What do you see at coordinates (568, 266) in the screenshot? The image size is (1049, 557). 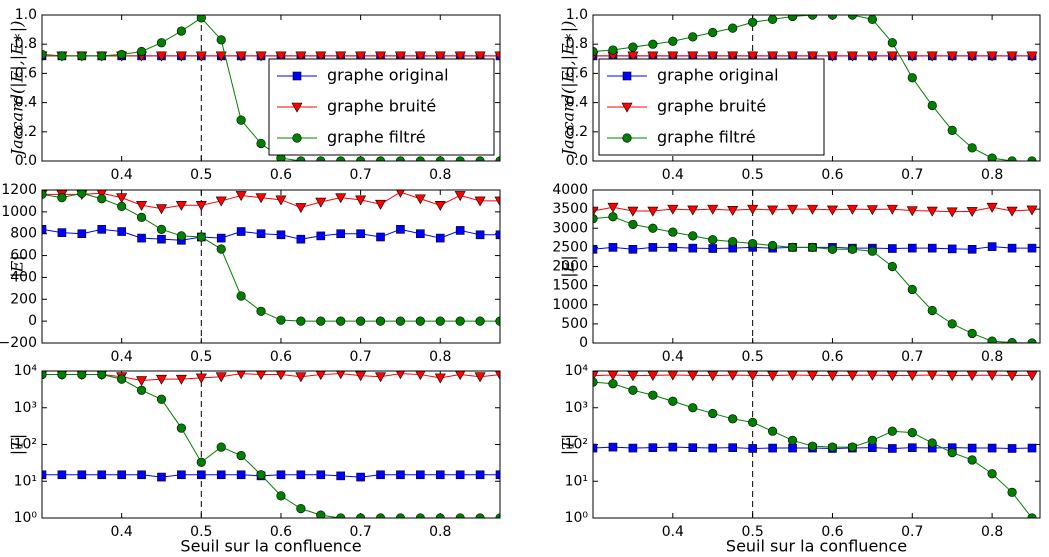 I see `y-axis-label: |E|` at bounding box center [568, 266].